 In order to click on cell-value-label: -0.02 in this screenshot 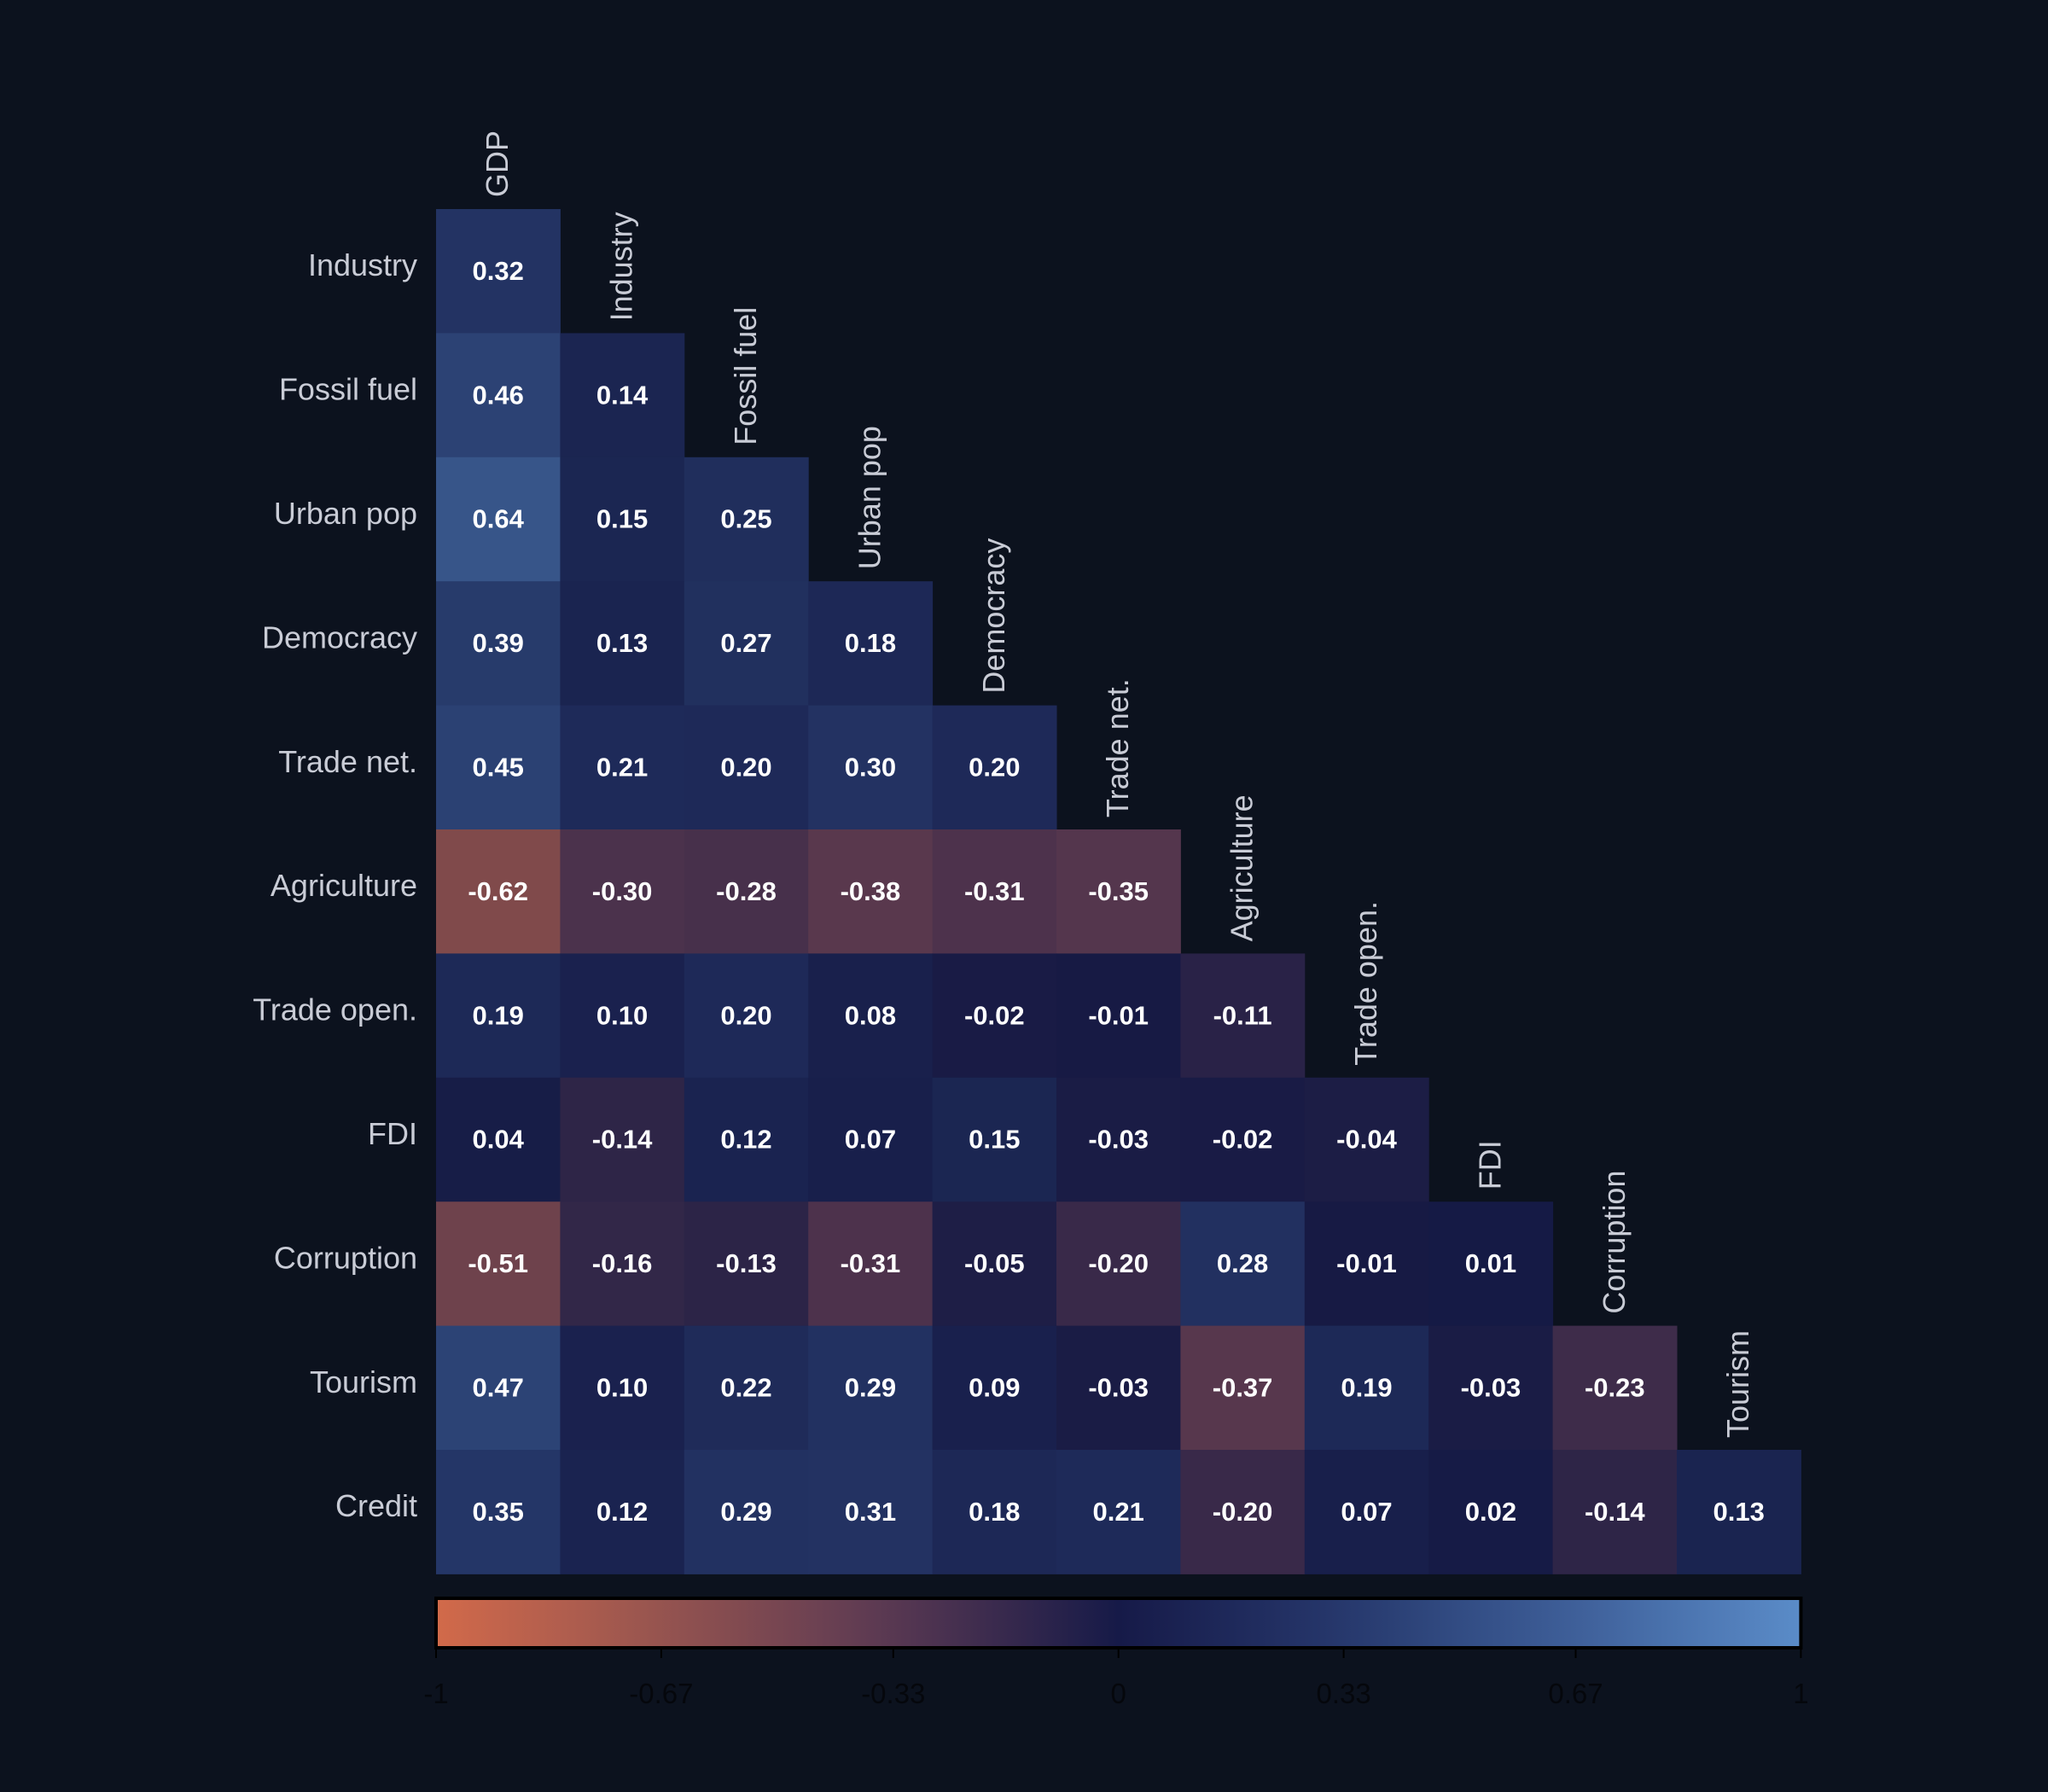, I will do `click(995, 1015)`.